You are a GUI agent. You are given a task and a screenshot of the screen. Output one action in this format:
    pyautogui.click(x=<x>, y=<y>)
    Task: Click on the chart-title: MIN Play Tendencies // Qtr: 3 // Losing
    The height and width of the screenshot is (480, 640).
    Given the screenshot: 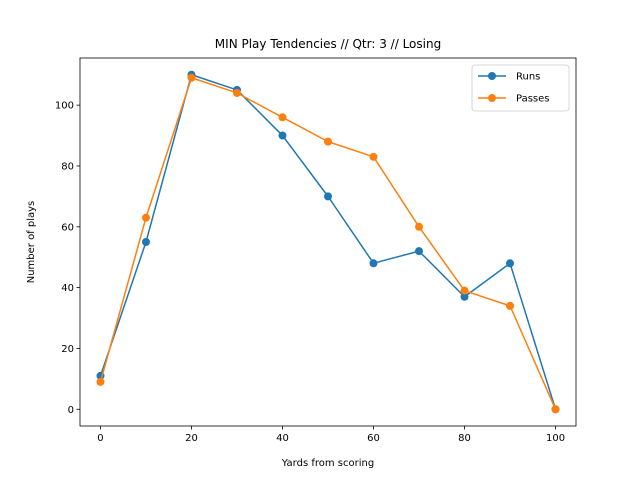 What is the action you would take?
    pyautogui.click(x=328, y=44)
    